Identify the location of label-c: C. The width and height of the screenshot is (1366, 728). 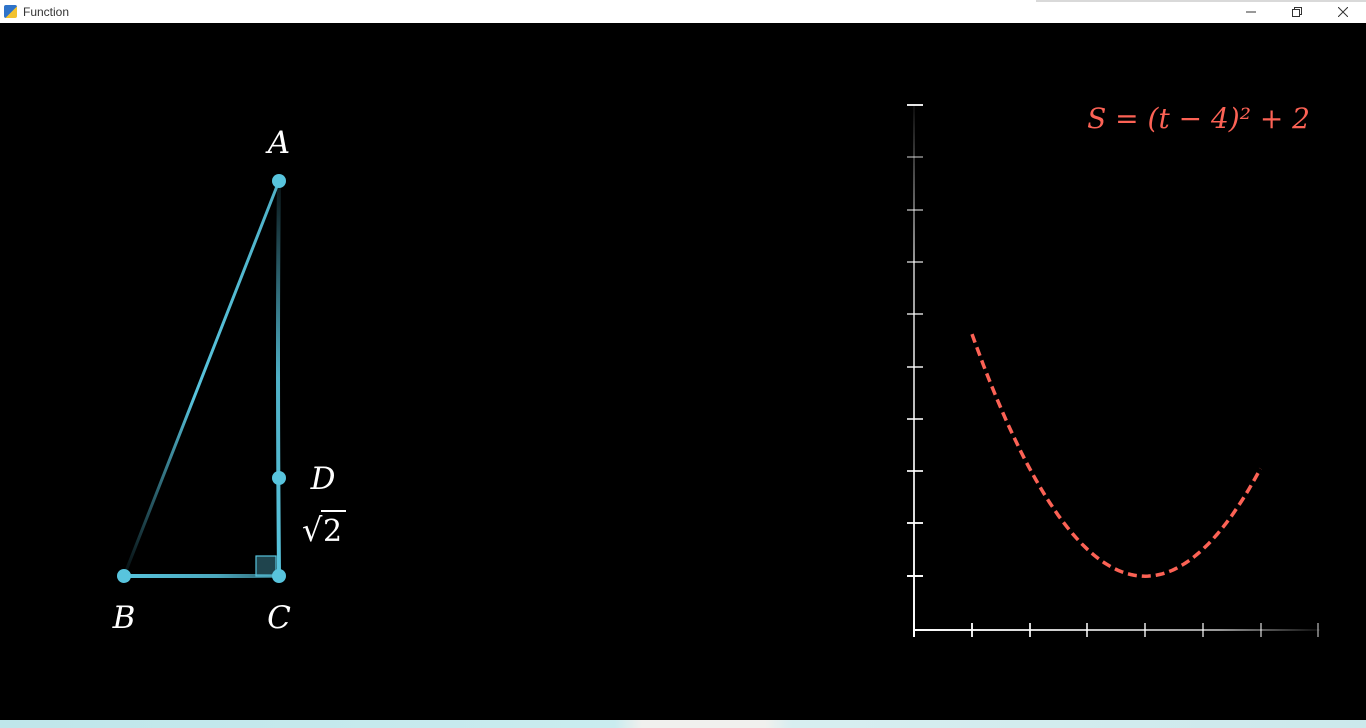
(279, 618).